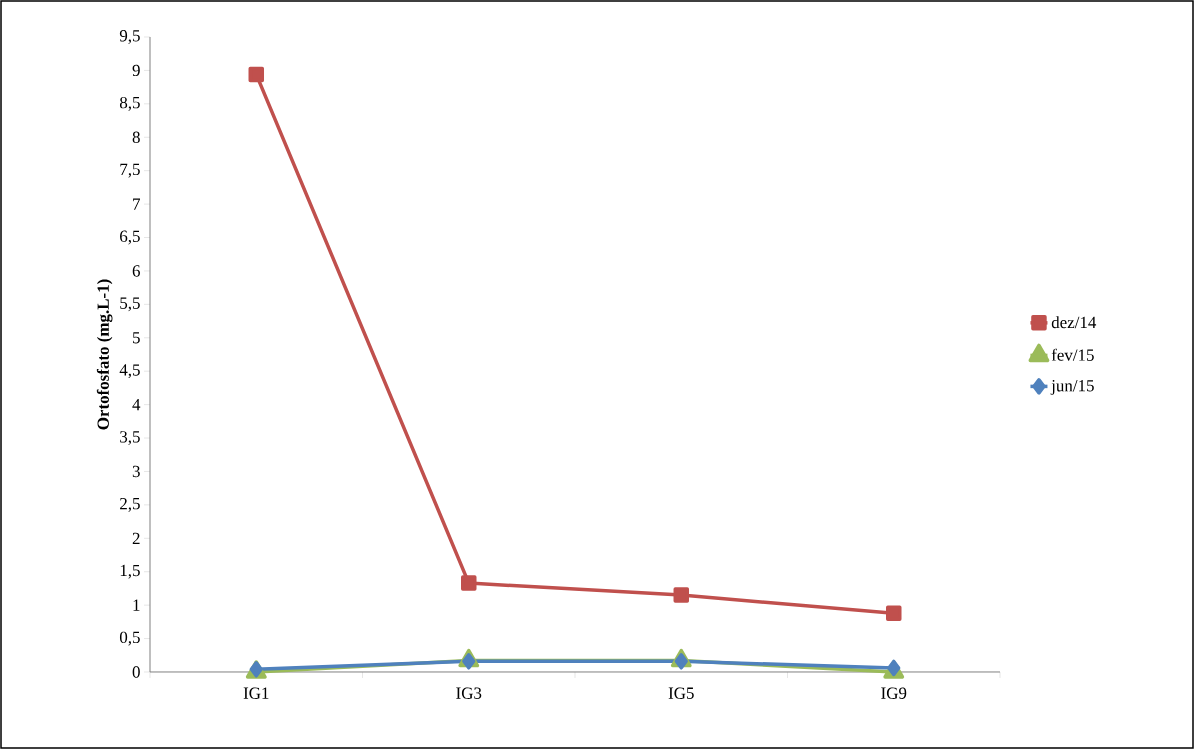 The image size is (1194, 749). Describe the element at coordinates (136, 137) in the screenshot. I see `y-tick-label: 8` at that location.